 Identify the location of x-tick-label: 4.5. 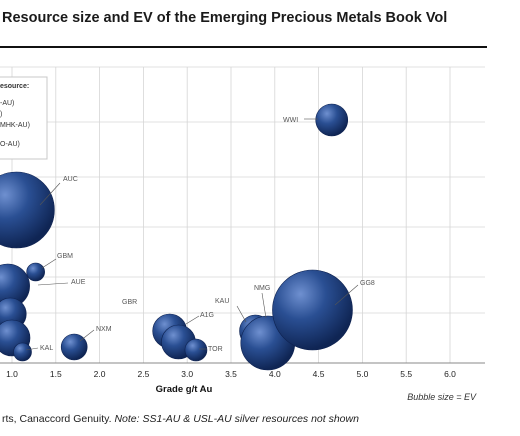
(319, 374).